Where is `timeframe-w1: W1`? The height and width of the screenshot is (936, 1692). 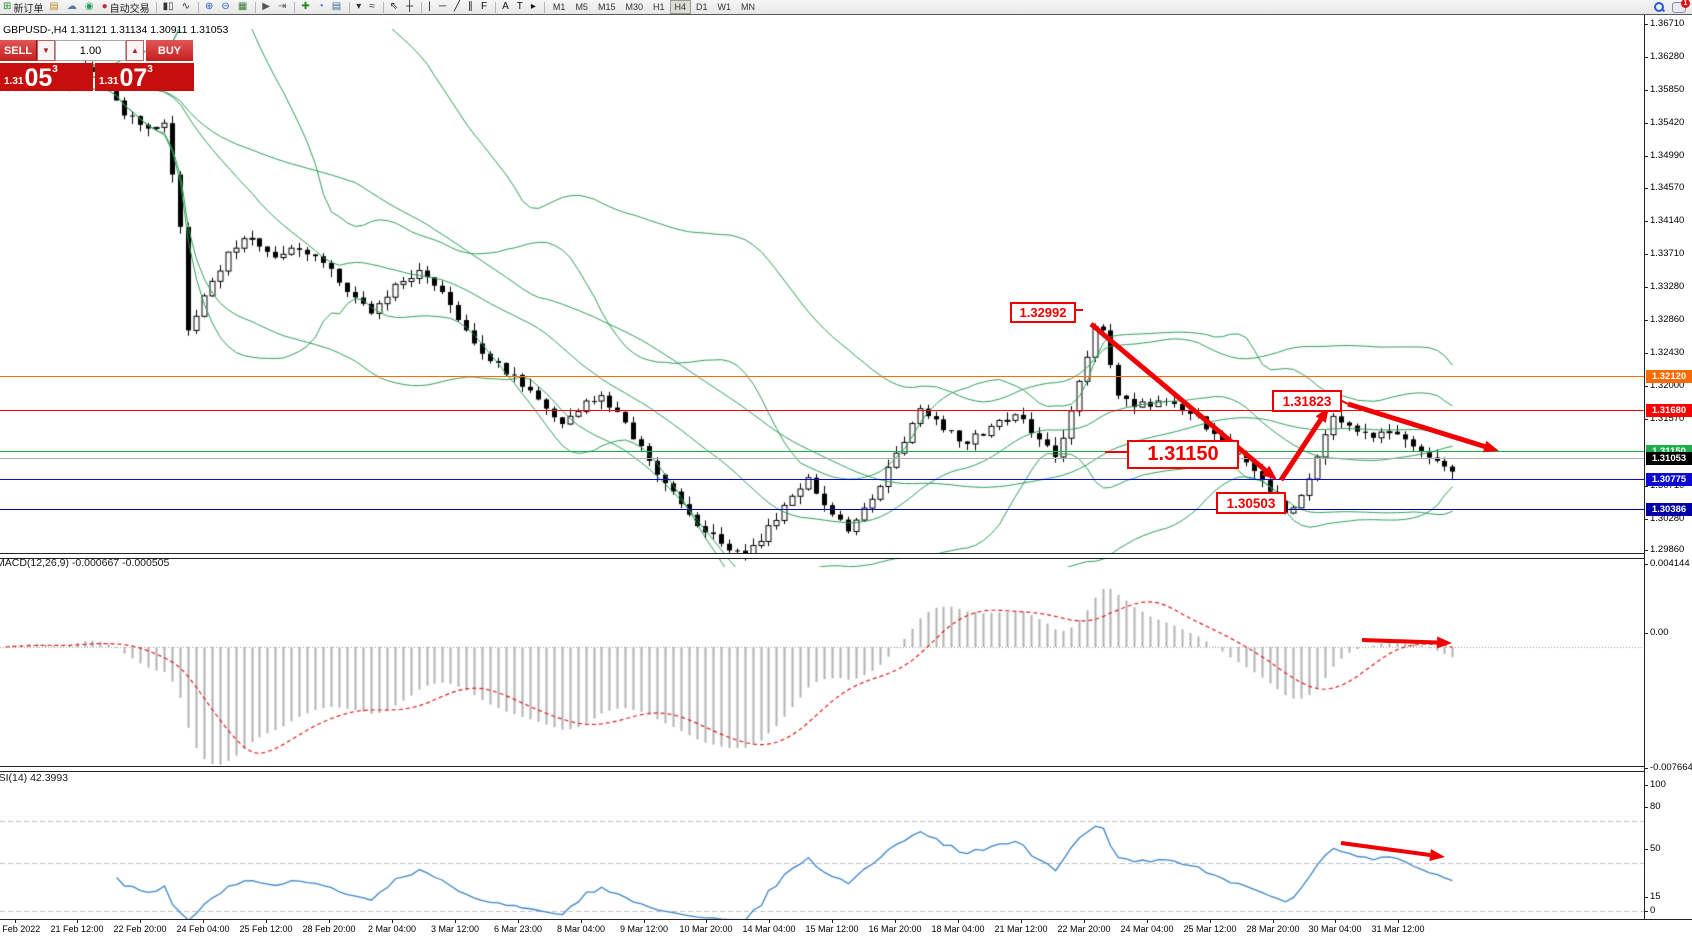
timeframe-w1: W1 is located at coordinates (724, 7).